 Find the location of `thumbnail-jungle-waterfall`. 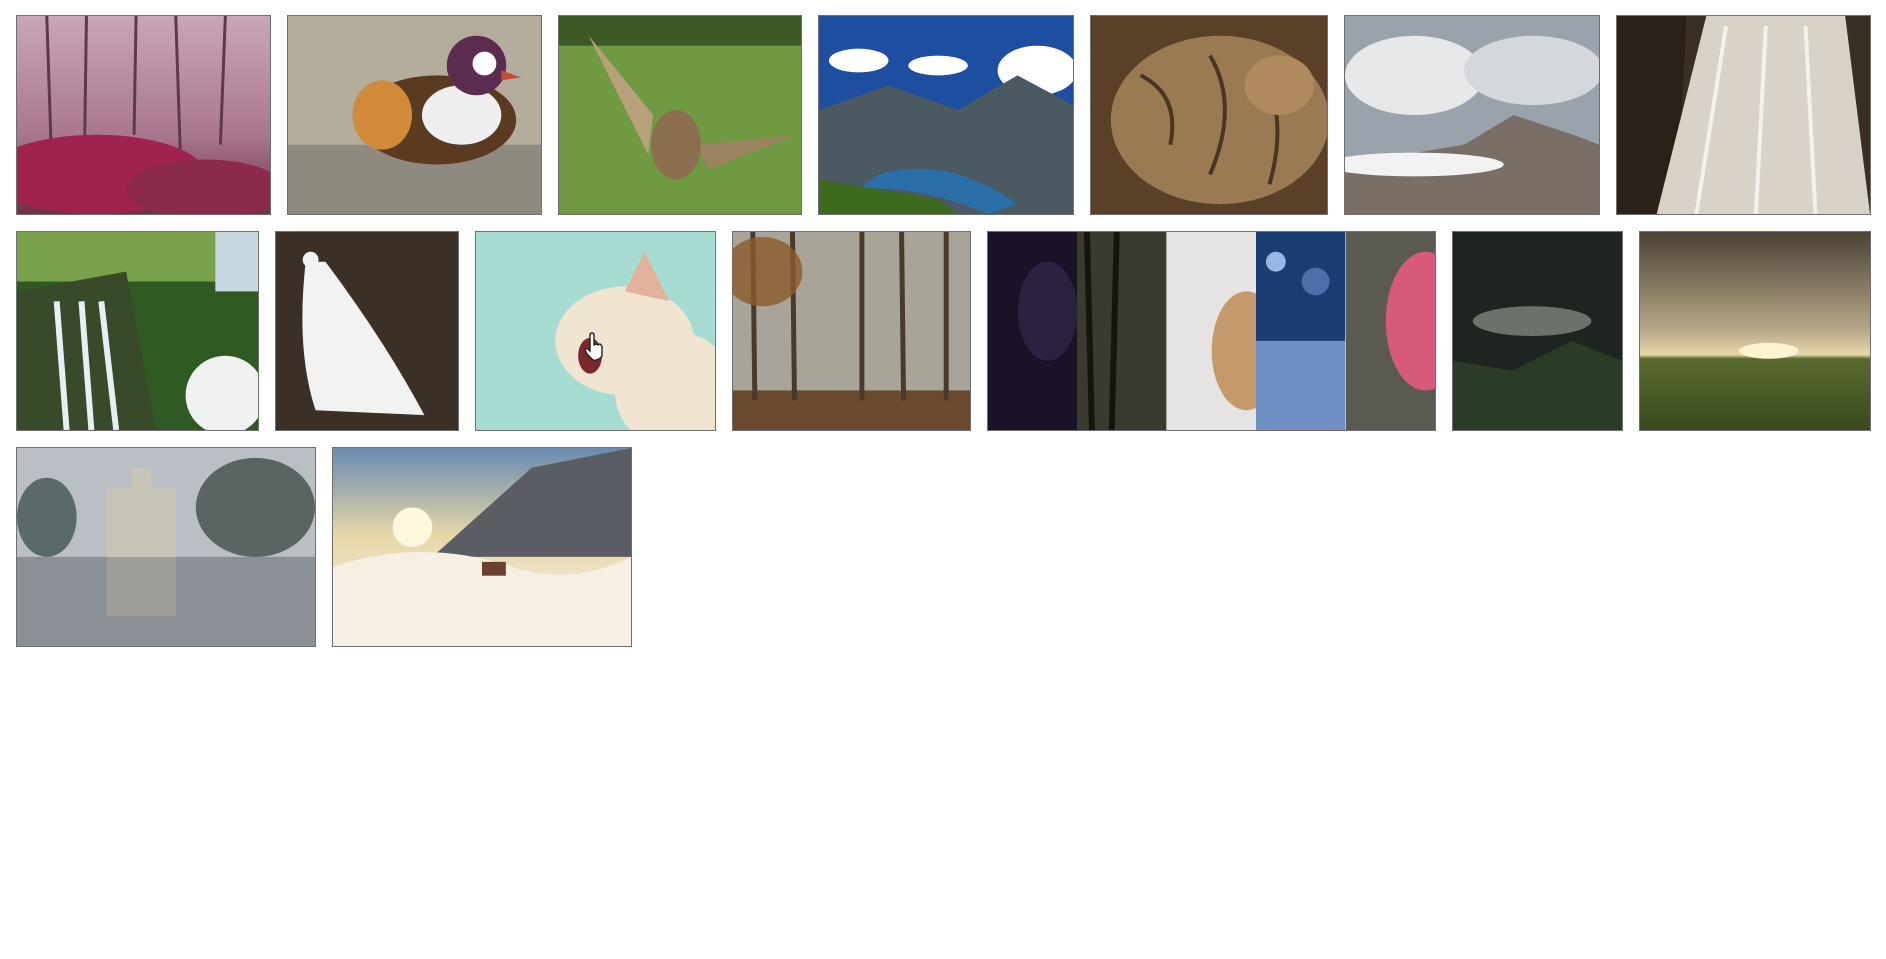

thumbnail-jungle-waterfall is located at coordinates (137, 331).